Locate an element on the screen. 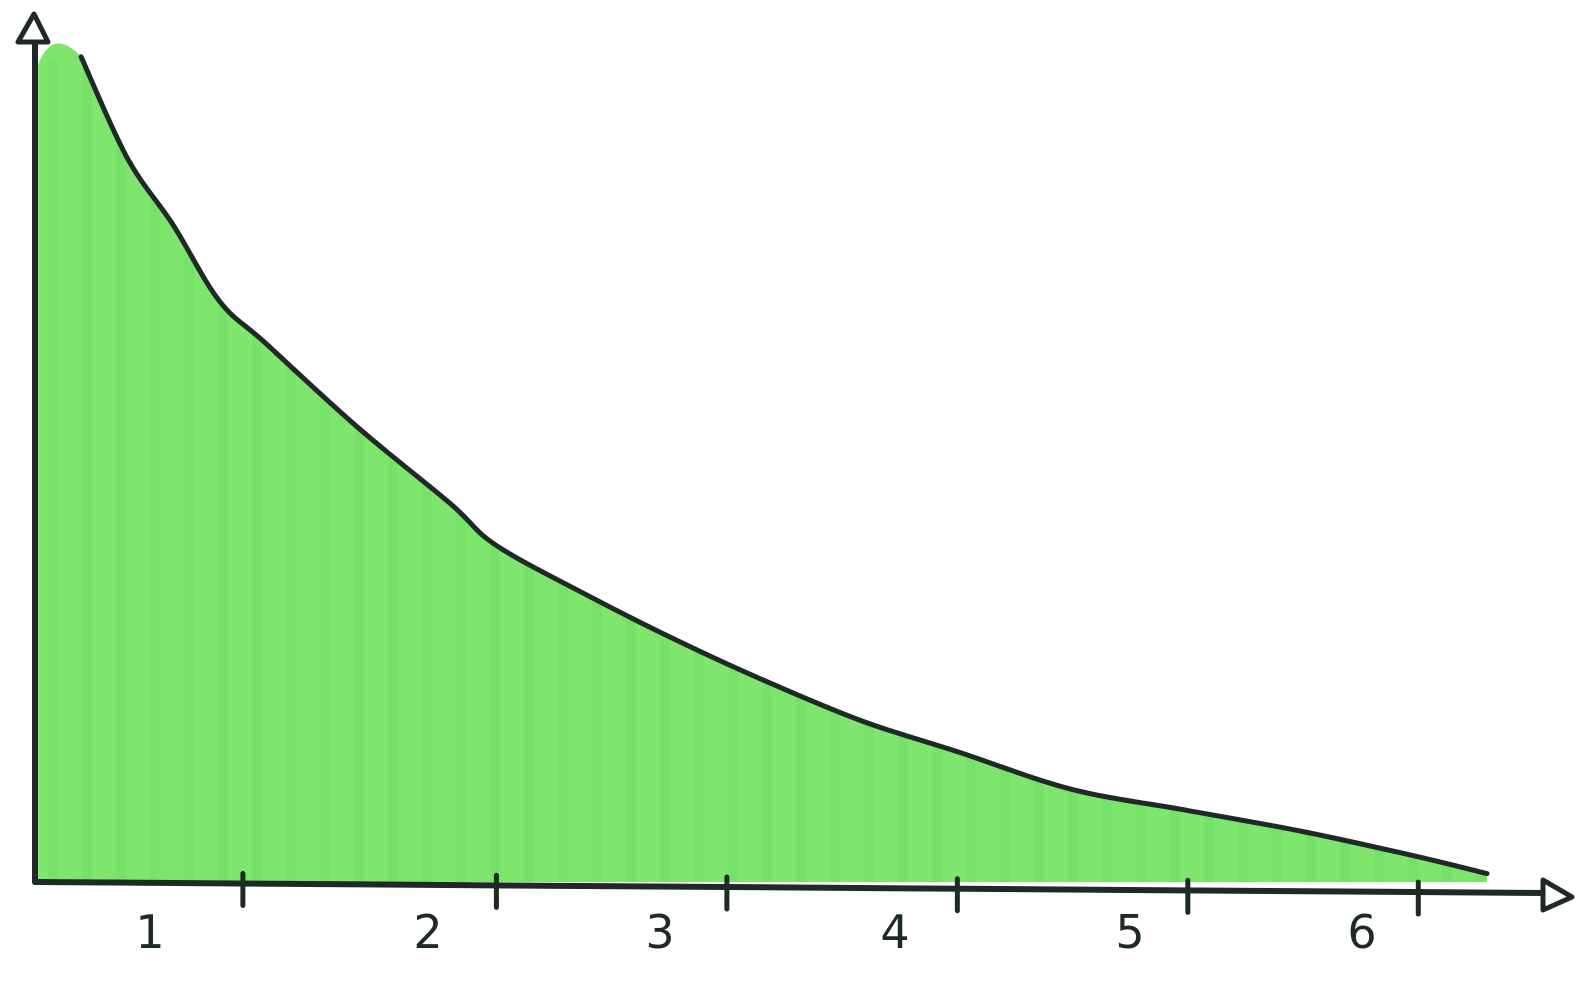  x-tick-label: 3 is located at coordinates (659, 932).